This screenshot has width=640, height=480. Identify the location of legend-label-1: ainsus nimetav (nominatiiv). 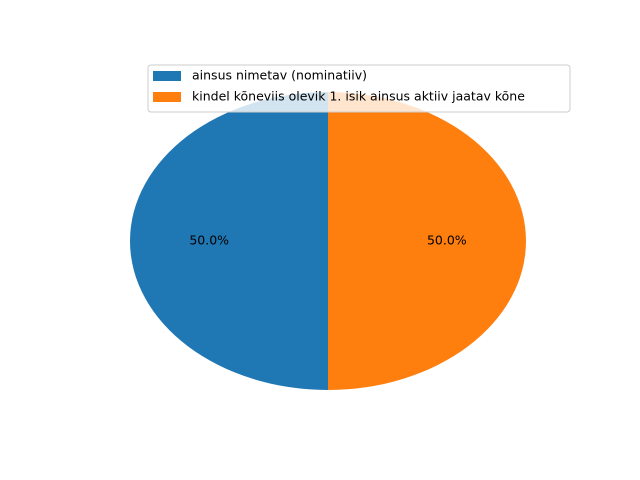
(279, 75).